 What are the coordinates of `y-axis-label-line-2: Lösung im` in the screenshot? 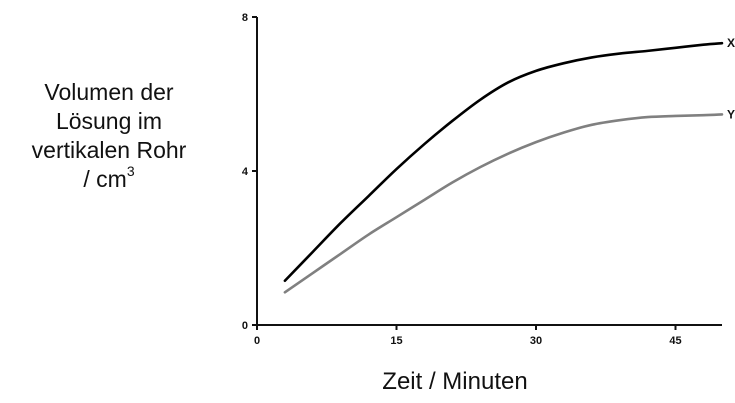 It's located at (109, 121).